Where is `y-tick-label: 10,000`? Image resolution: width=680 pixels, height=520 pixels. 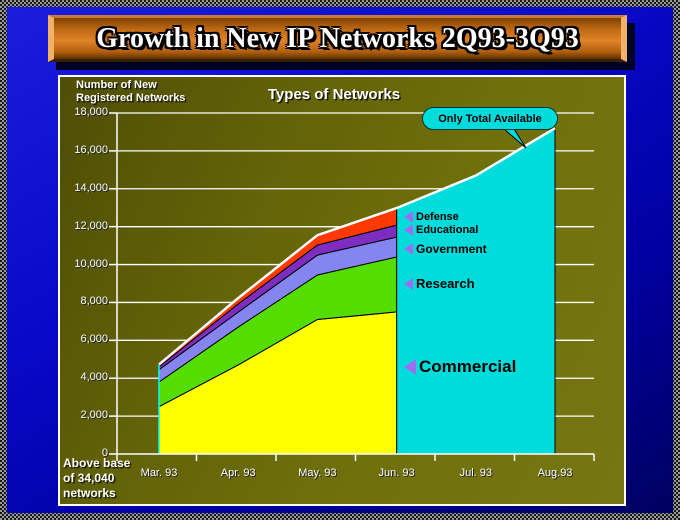 y-tick-label: 10,000 is located at coordinates (91, 263).